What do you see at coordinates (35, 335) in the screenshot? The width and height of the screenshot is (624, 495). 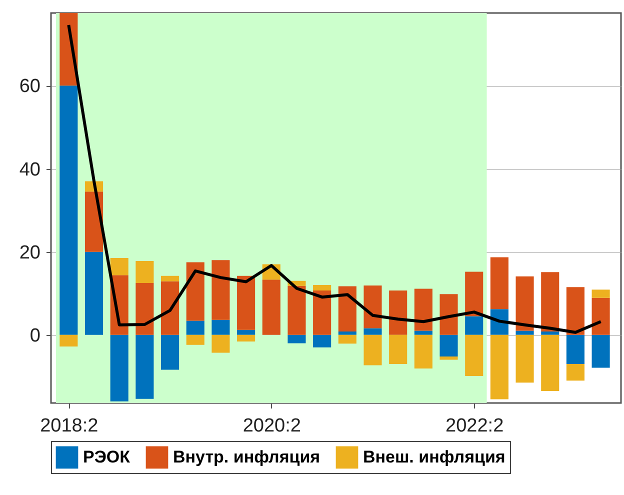 I see `y-tick-label: 0` at bounding box center [35, 335].